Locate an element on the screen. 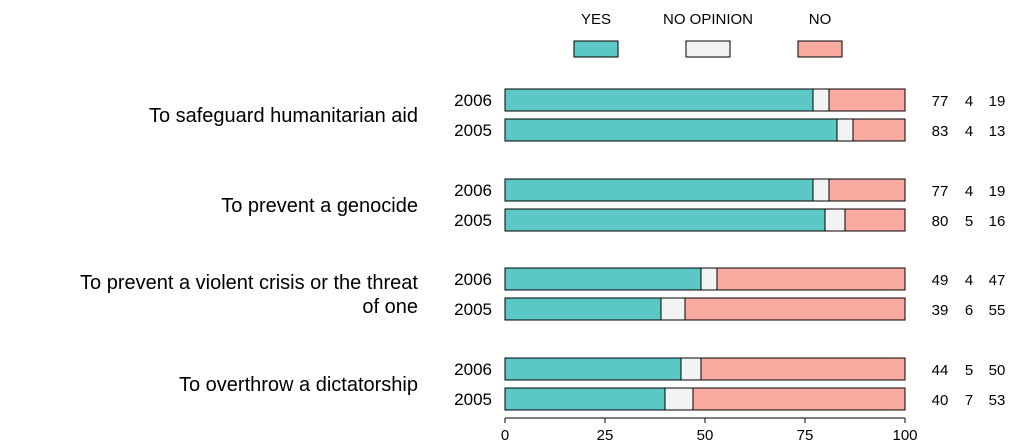 This screenshot has width=1018, height=445. legend: YES NO OPINION NO is located at coordinates (708, 34).